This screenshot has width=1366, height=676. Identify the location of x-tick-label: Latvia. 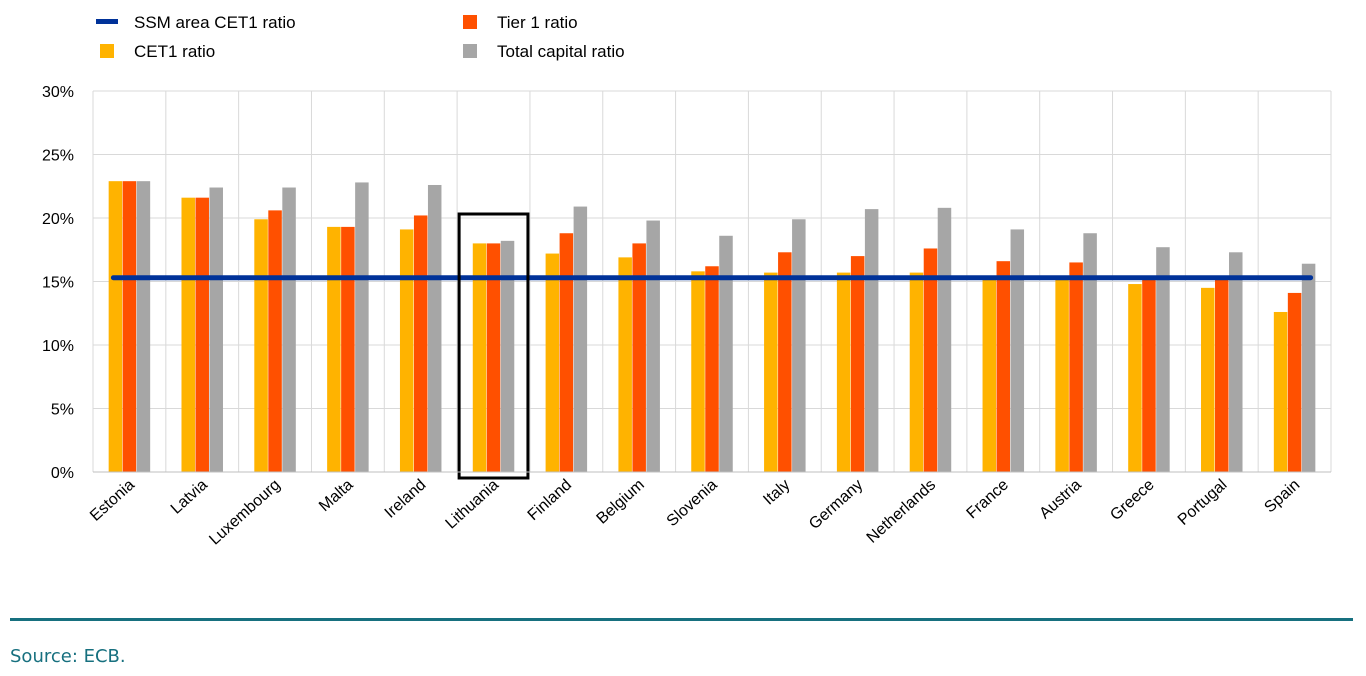
(189, 496).